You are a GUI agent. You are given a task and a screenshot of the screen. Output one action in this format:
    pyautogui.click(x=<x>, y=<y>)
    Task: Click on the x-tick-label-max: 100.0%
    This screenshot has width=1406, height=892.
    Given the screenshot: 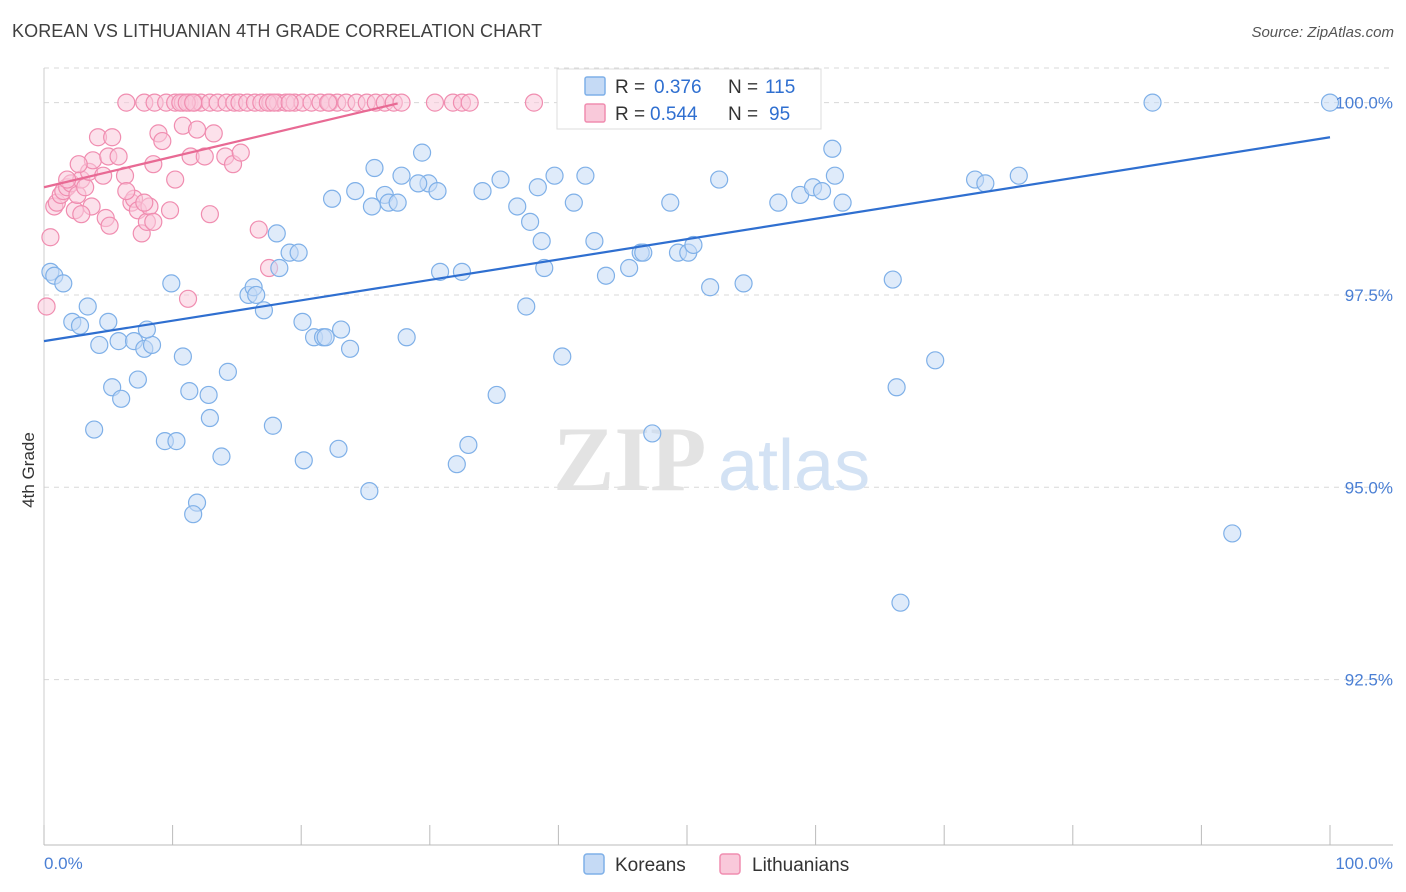 What is the action you would take?
    pyautogui.click(x=1364, y=863)
    